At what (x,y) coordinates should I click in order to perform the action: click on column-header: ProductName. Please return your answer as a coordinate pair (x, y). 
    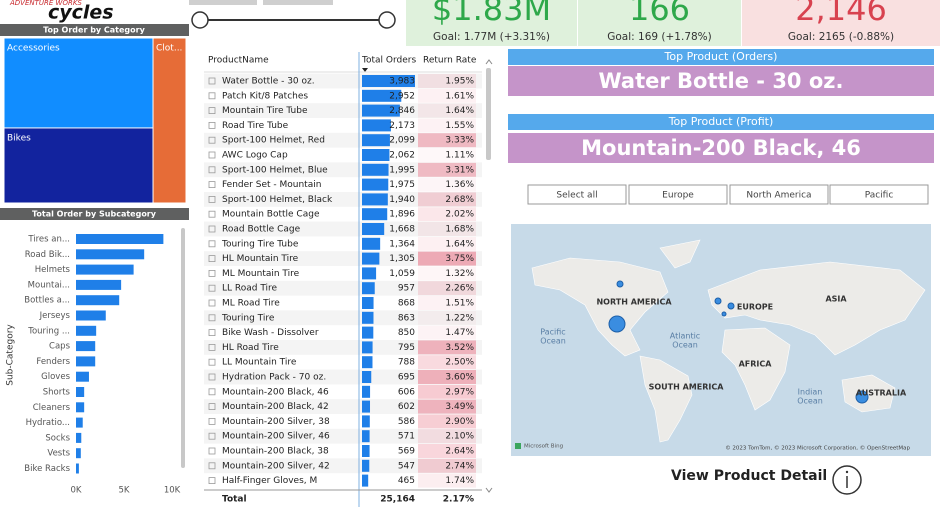
    Looking at the image, I should click on (238, 61).